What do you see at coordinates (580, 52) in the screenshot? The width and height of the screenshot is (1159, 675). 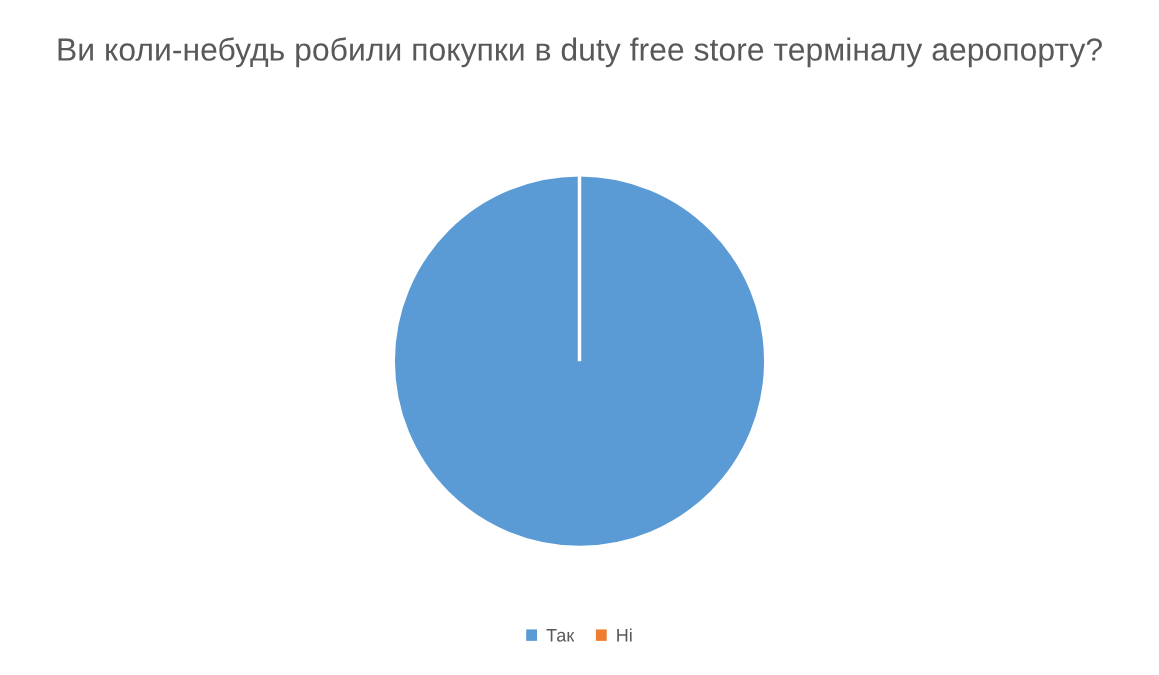 I see `chart-title: Ви коли-небудь робили покупки в duty free store терміналу аеропорту?` at bounding box center [580, 52].